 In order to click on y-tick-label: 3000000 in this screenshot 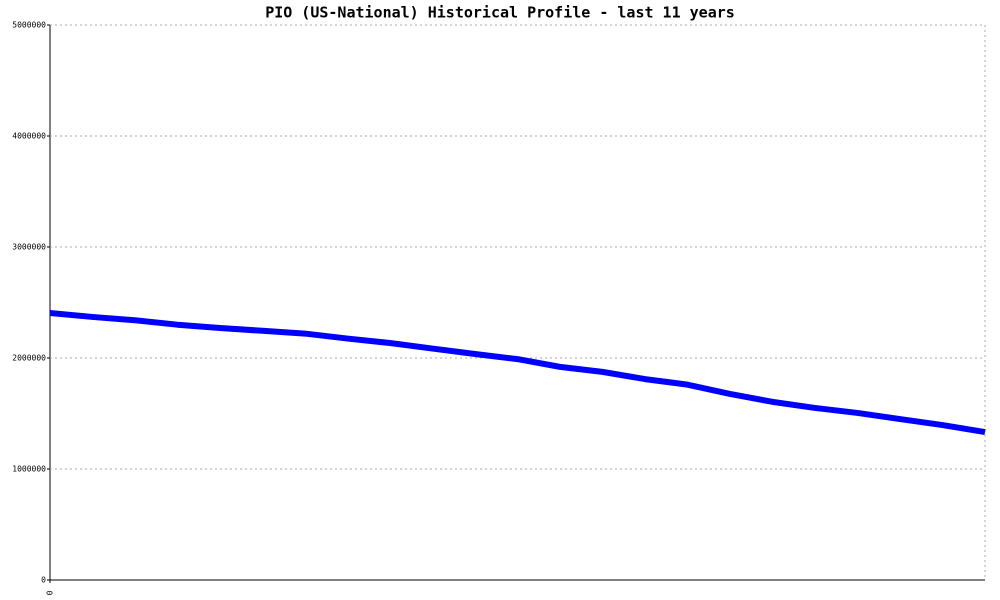, I will do `click(29, 247)`.